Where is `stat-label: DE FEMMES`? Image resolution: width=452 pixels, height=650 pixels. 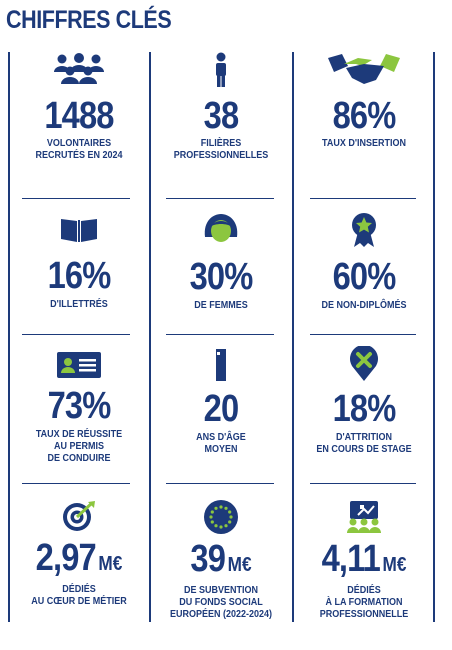 stat-label: DE FEMMES is located at coordinates (221, 305).